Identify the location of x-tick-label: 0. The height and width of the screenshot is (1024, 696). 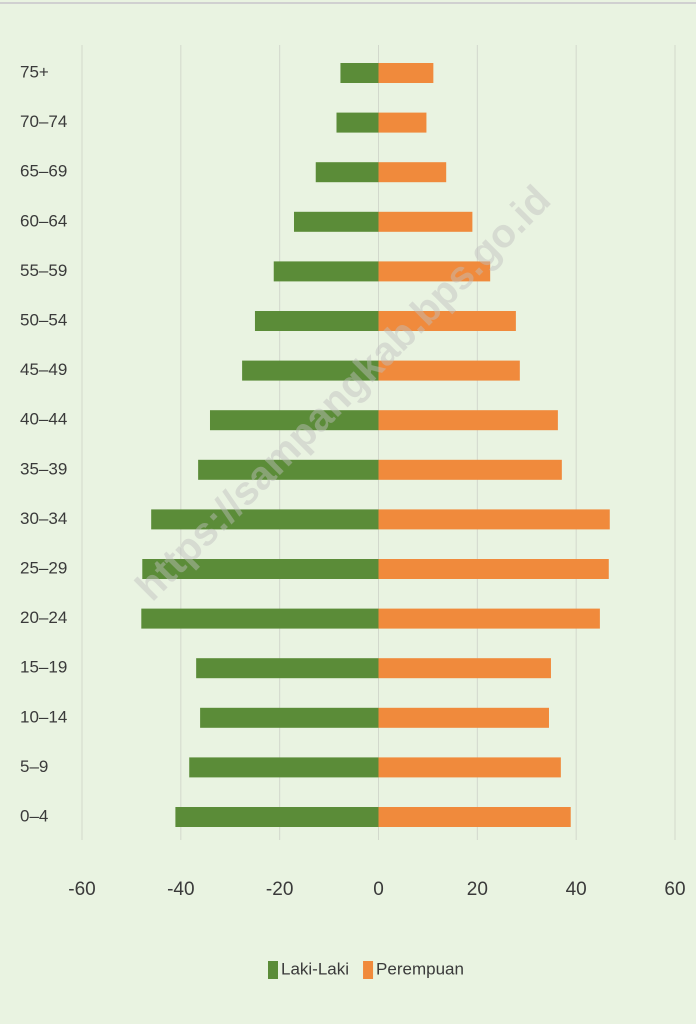
(378, 889).